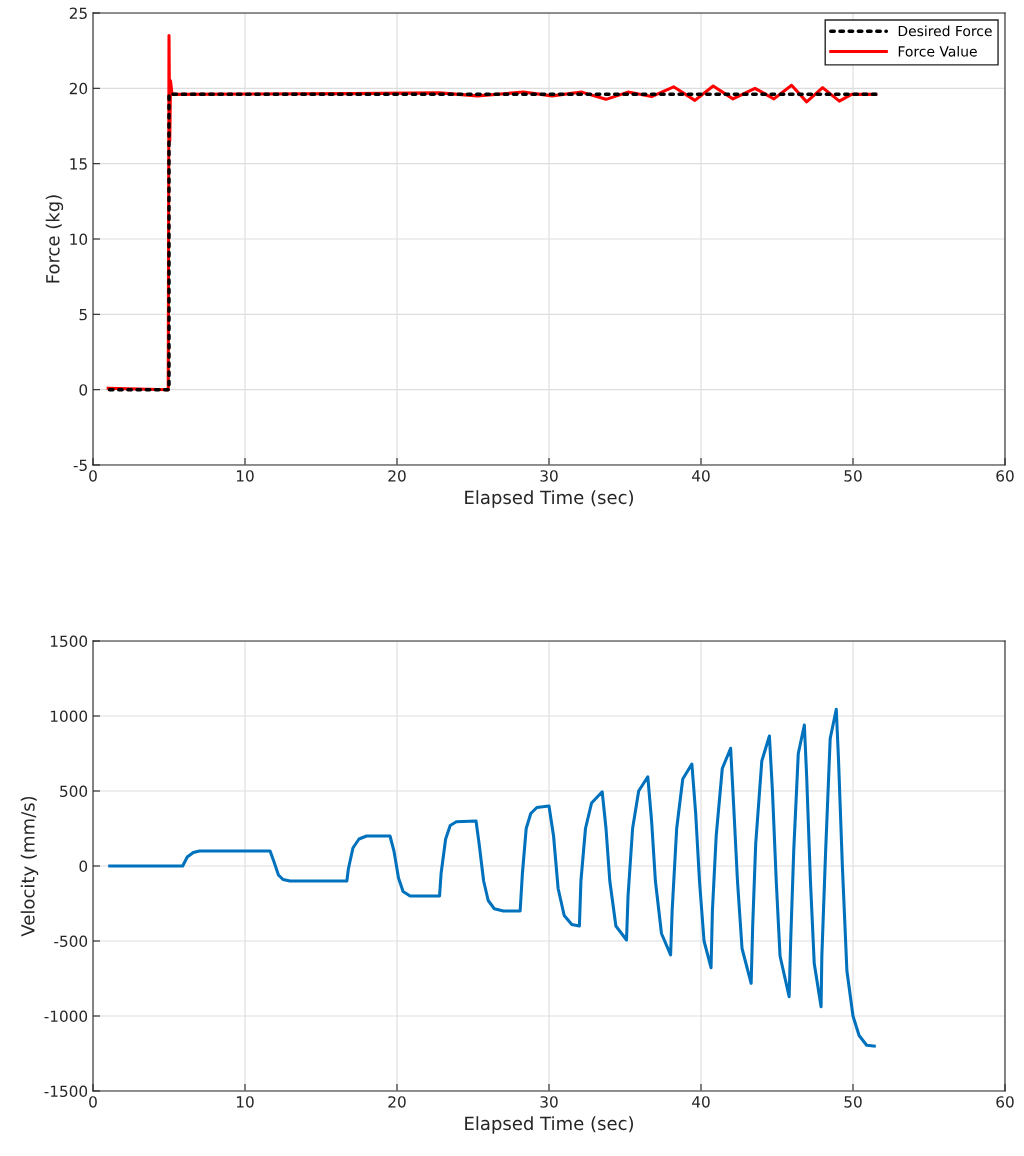  What do you see at coordinates (29, 866) in the screenshot?
I see `y-axis-title: Velocity (mm/s)` at bounding box center [29, 866].